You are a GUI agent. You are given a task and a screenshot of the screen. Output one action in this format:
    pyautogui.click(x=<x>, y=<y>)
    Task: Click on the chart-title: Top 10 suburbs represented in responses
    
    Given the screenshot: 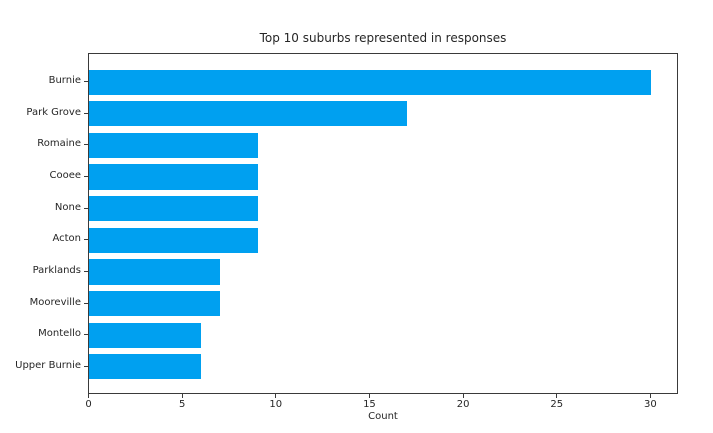 What is the action you would take?
    pyautogui.click(x=383, y=38)
    